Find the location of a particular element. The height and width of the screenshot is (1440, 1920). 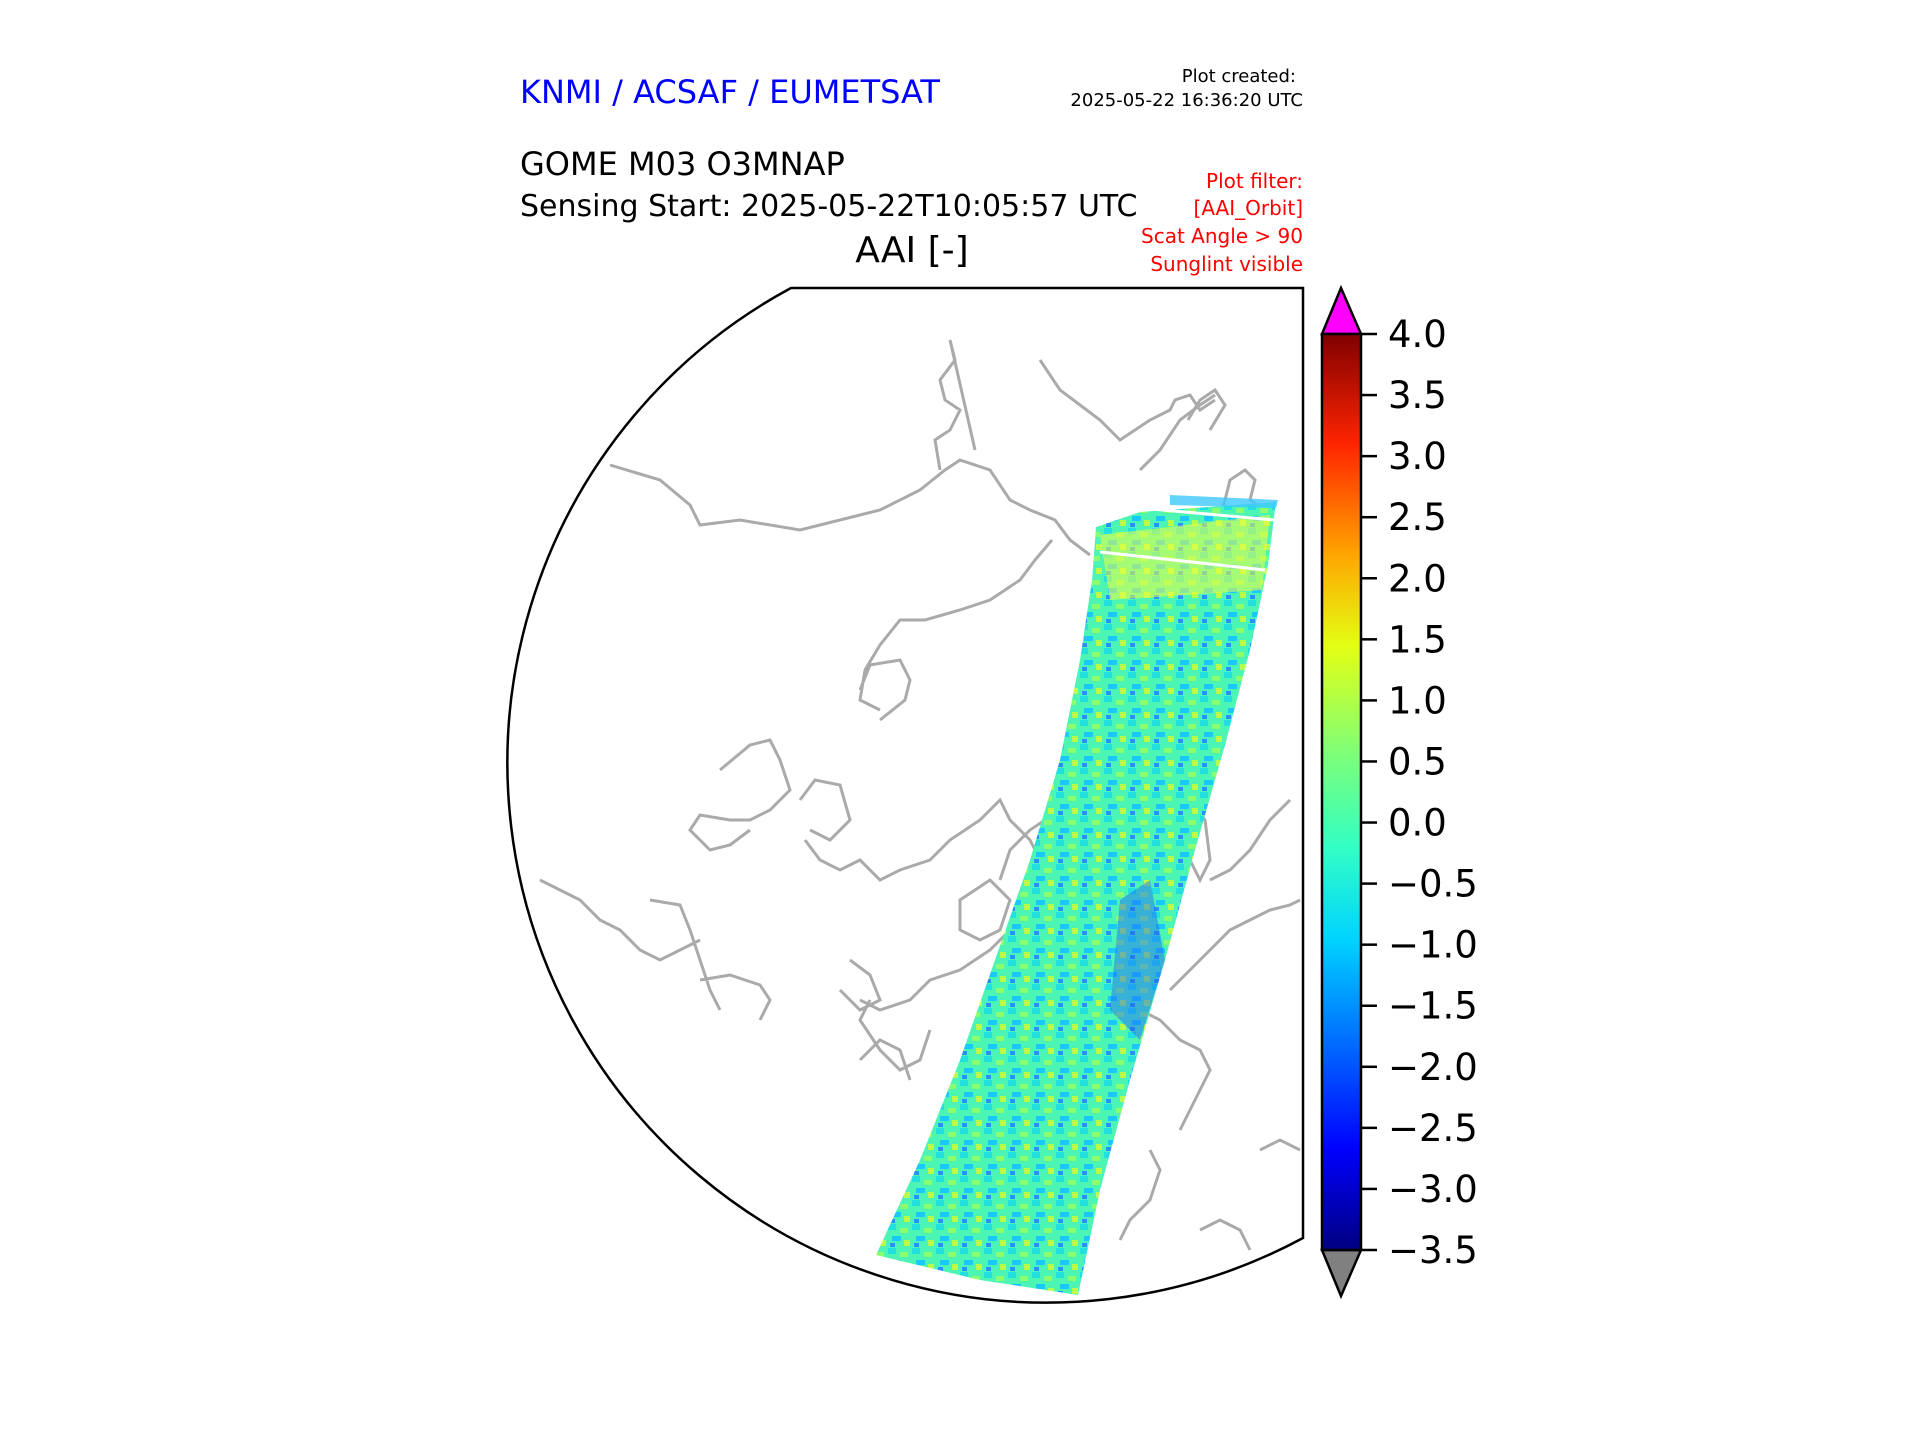

colorbar-tick-label: 3.5 is located at coordinates (1417, 395).